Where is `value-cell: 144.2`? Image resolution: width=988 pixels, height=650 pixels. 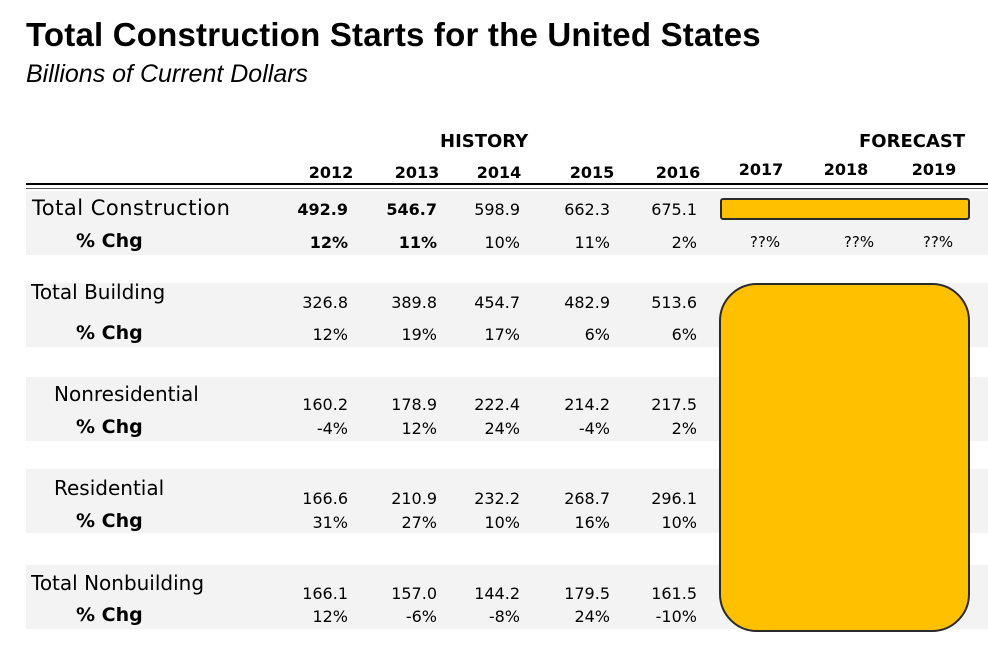 value-cell: 144.2 is located at coordinates (497, 593).